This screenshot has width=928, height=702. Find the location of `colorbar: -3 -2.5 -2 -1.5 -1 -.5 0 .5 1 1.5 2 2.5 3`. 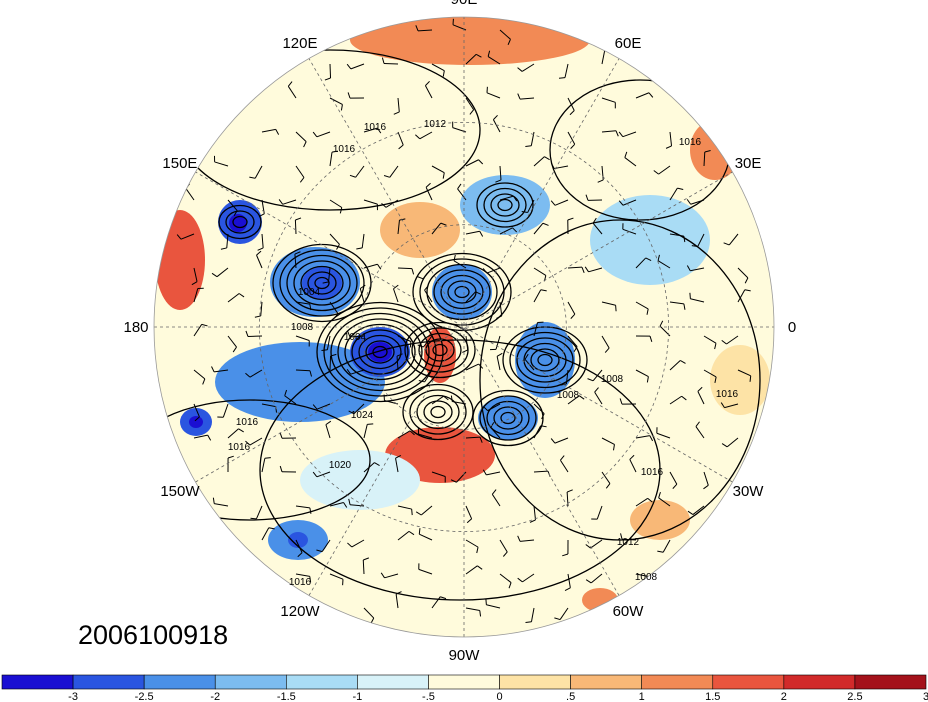

colorbar: -3 -2.5 -2 -1.5 -1 -.5 0 .5 1 1.5 2 2.5 3 is located at coordinates (464, 688).